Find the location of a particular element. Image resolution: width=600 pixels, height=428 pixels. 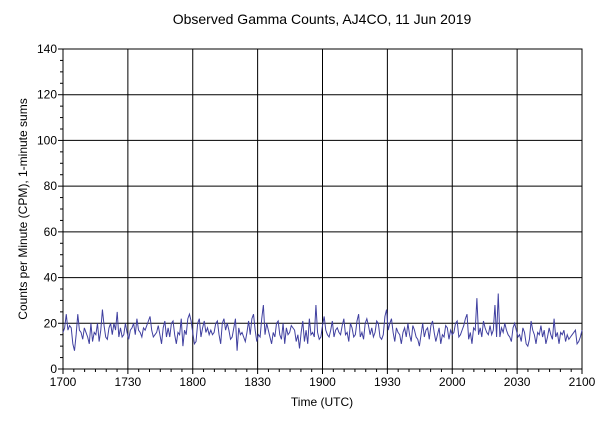

y-tick-label: 120 is located at coordinates (47, 95).